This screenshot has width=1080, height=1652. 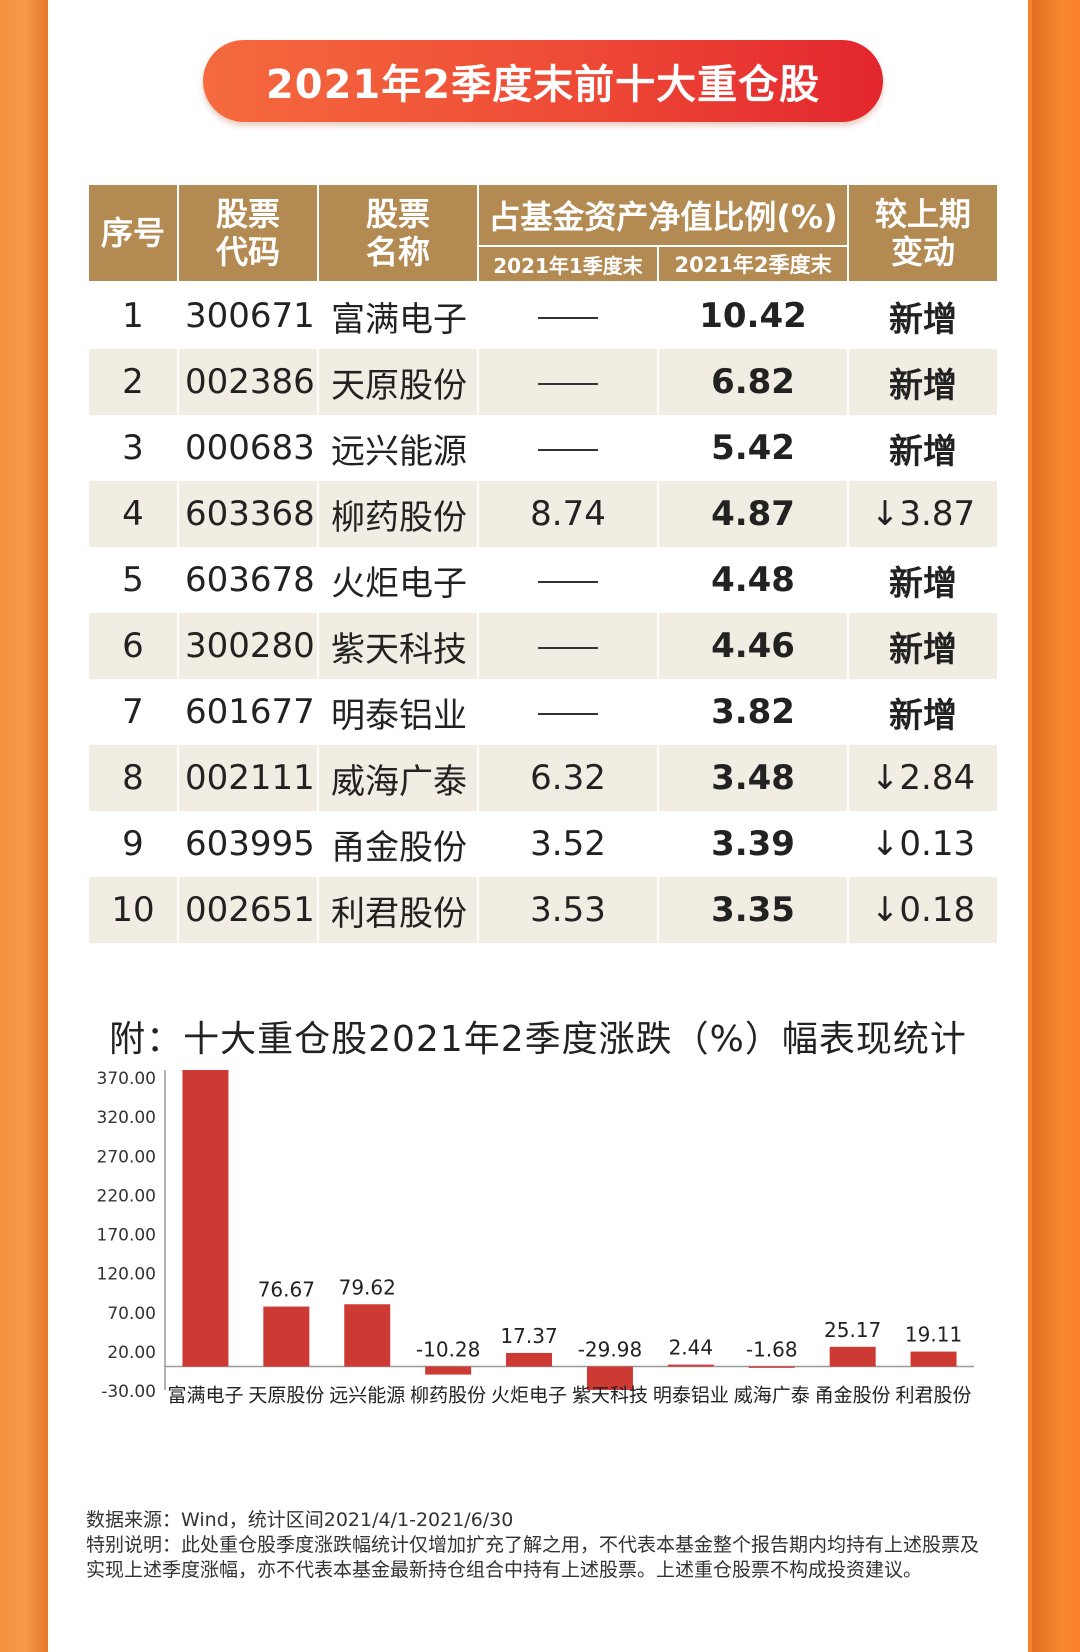 I want to click on y-tick-label: 120.00, so click(x=126, y=1275).